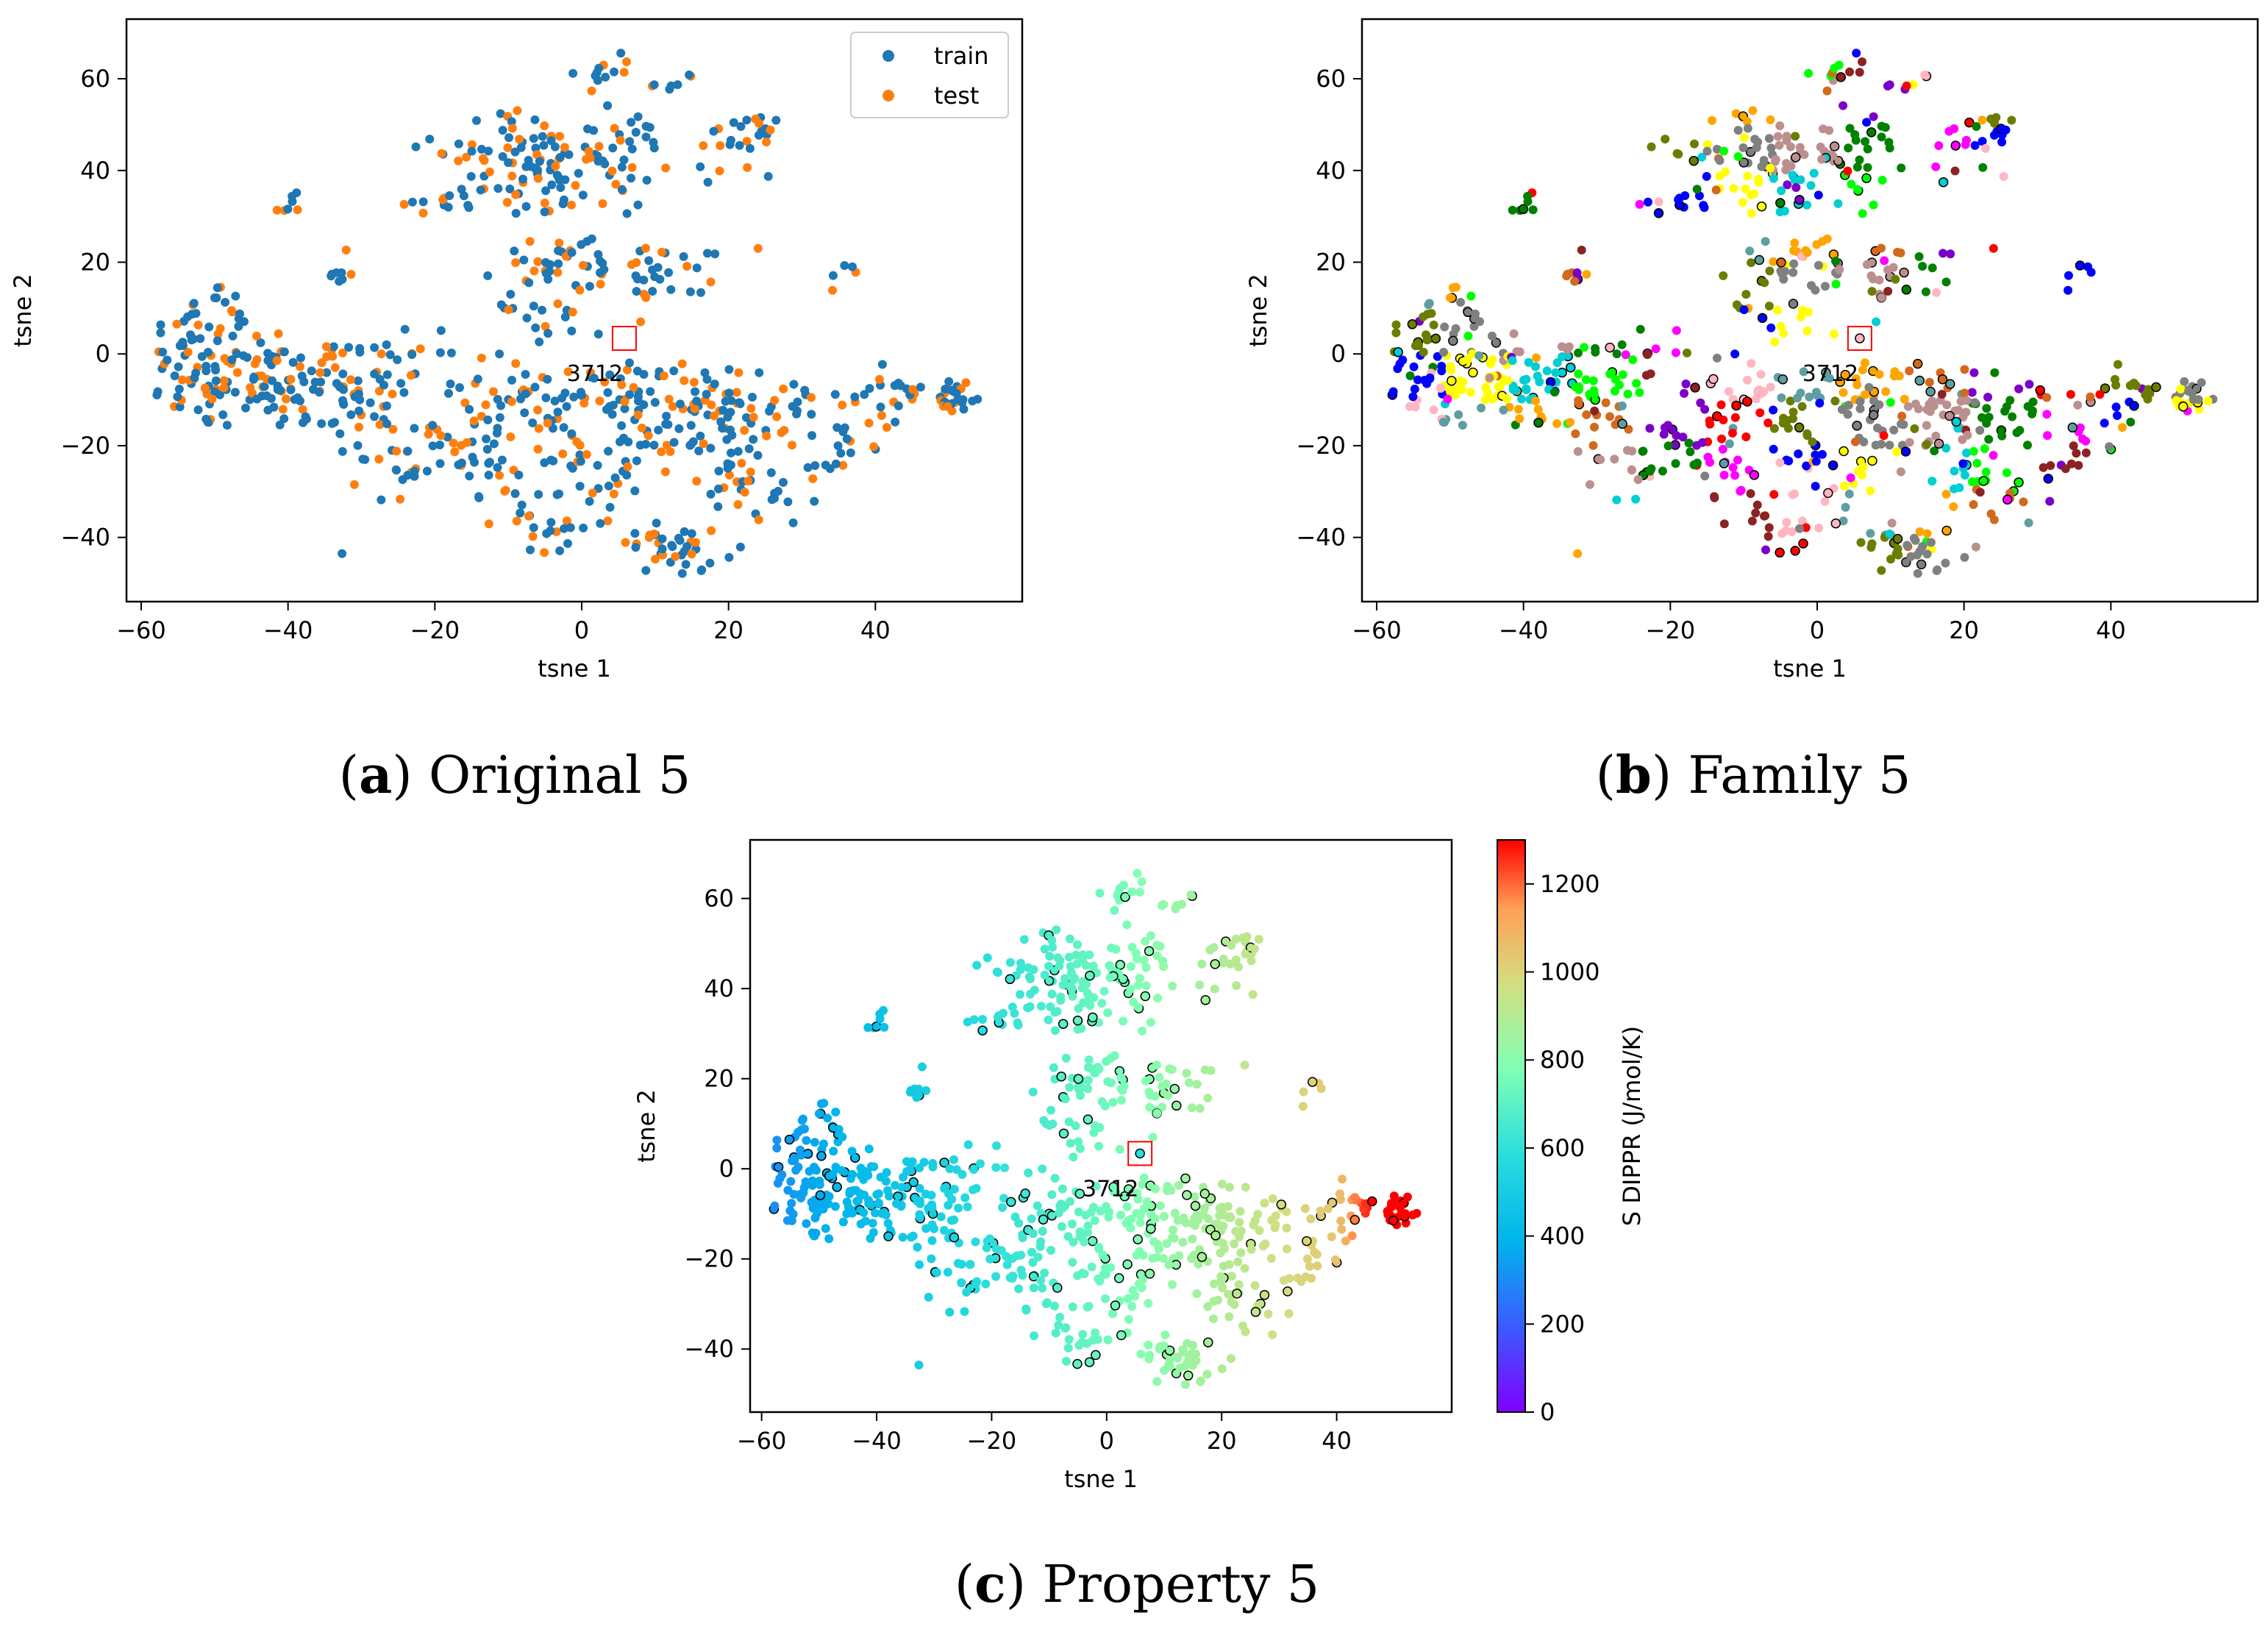 The width and height of the screenshot is (2268, 1632). I want to click on caption-b-text: Family 5, so click(1792, 775).